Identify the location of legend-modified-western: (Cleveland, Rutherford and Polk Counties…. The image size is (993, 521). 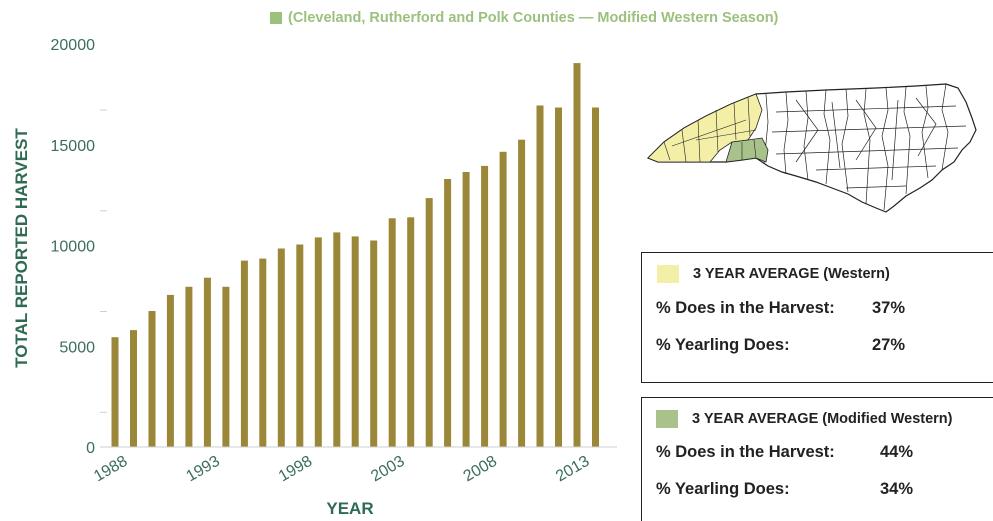
(524, 18).